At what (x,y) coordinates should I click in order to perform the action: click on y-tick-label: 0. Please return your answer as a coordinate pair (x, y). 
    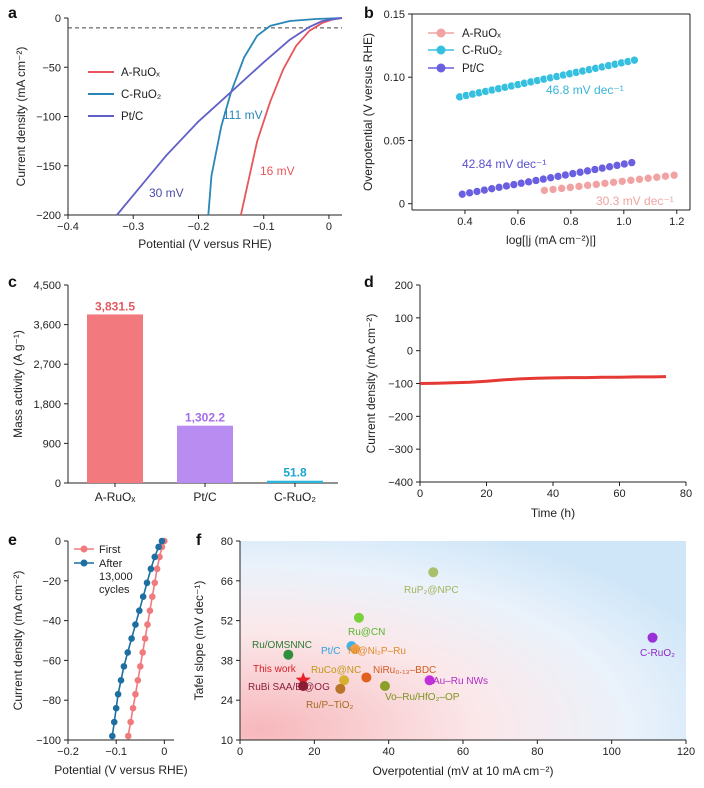
    Looking at the image, I should click on (58, 19).